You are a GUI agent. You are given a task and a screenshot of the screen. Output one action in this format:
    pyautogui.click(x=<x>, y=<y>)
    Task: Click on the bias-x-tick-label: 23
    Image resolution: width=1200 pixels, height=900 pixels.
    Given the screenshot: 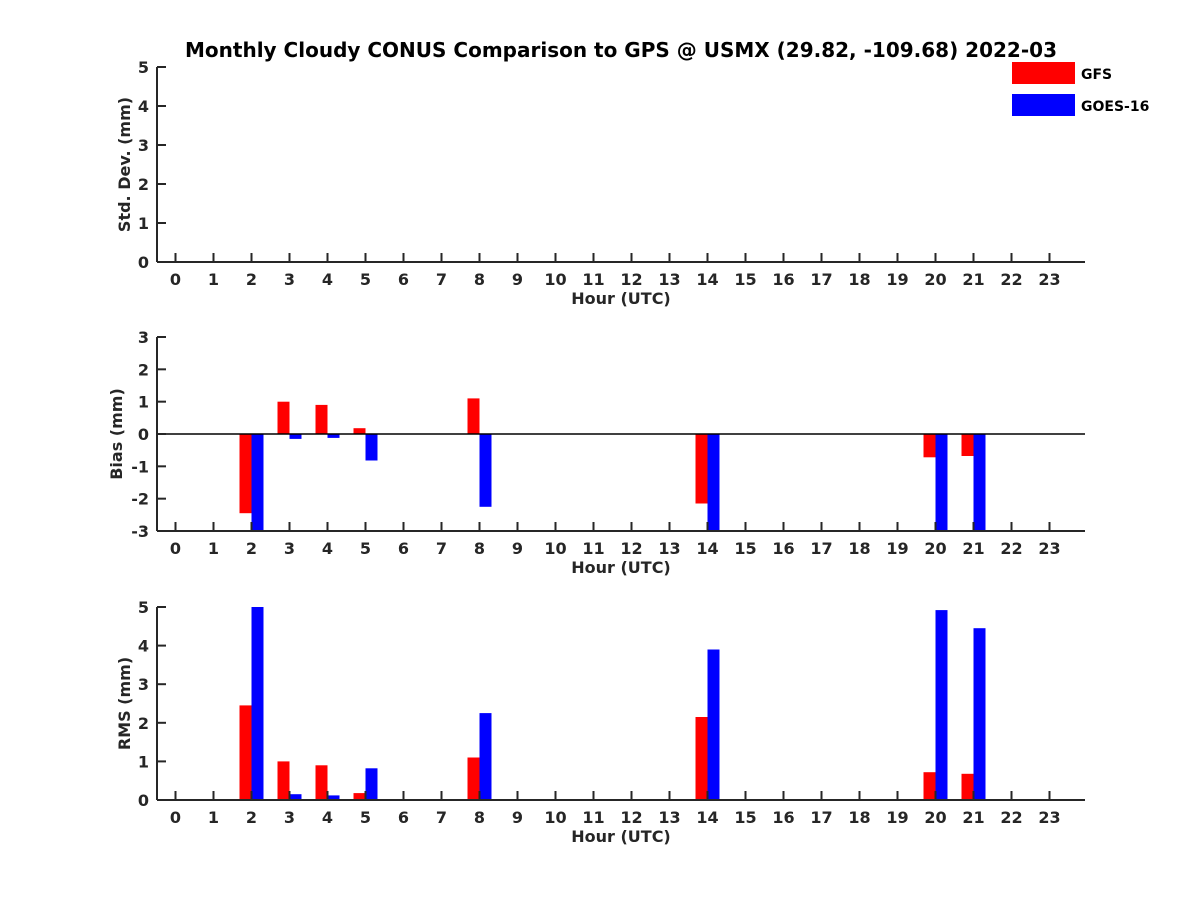 What is the action you would take?
    pyautogui.click(x=1049, y=548)
    